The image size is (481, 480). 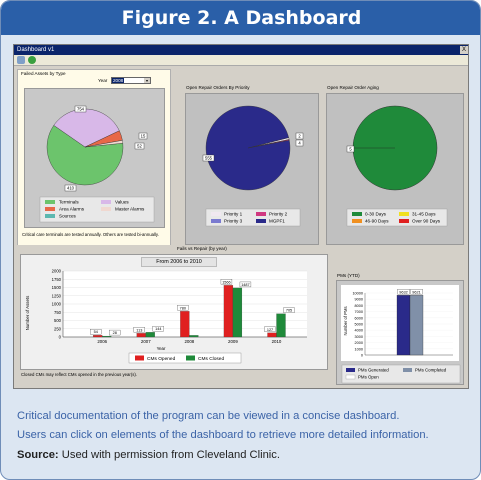 What do you see at coordinates (147, 80) in the screenshot?
I see `chevron-down-icon: ▾` at bounding box center [147, 80].